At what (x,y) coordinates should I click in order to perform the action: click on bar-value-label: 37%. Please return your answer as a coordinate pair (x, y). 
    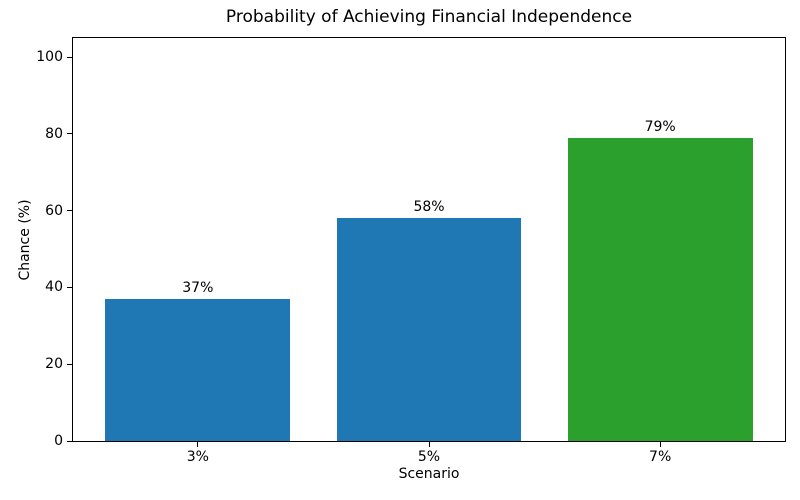
    Looking at the image, I should click on (198, 287).